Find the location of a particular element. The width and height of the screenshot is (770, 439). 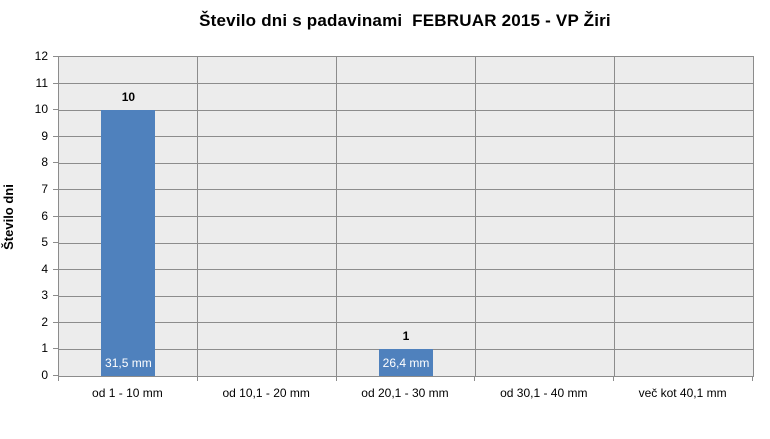

bar-od 1 - 10 mm is located at coordinates (128, 243).